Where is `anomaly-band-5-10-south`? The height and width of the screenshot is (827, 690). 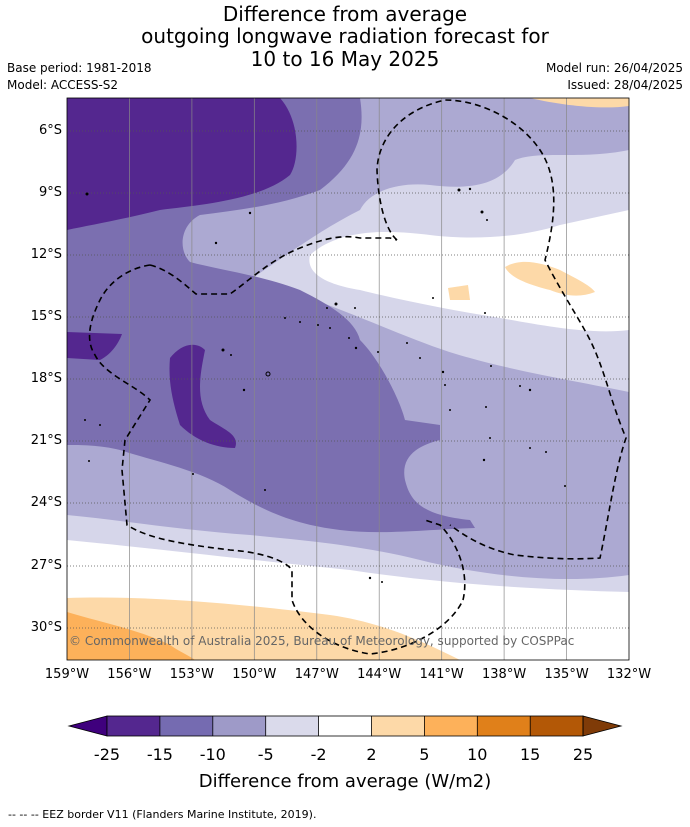
anomaly-band-5-10-south is located at coordinates (131, 636).